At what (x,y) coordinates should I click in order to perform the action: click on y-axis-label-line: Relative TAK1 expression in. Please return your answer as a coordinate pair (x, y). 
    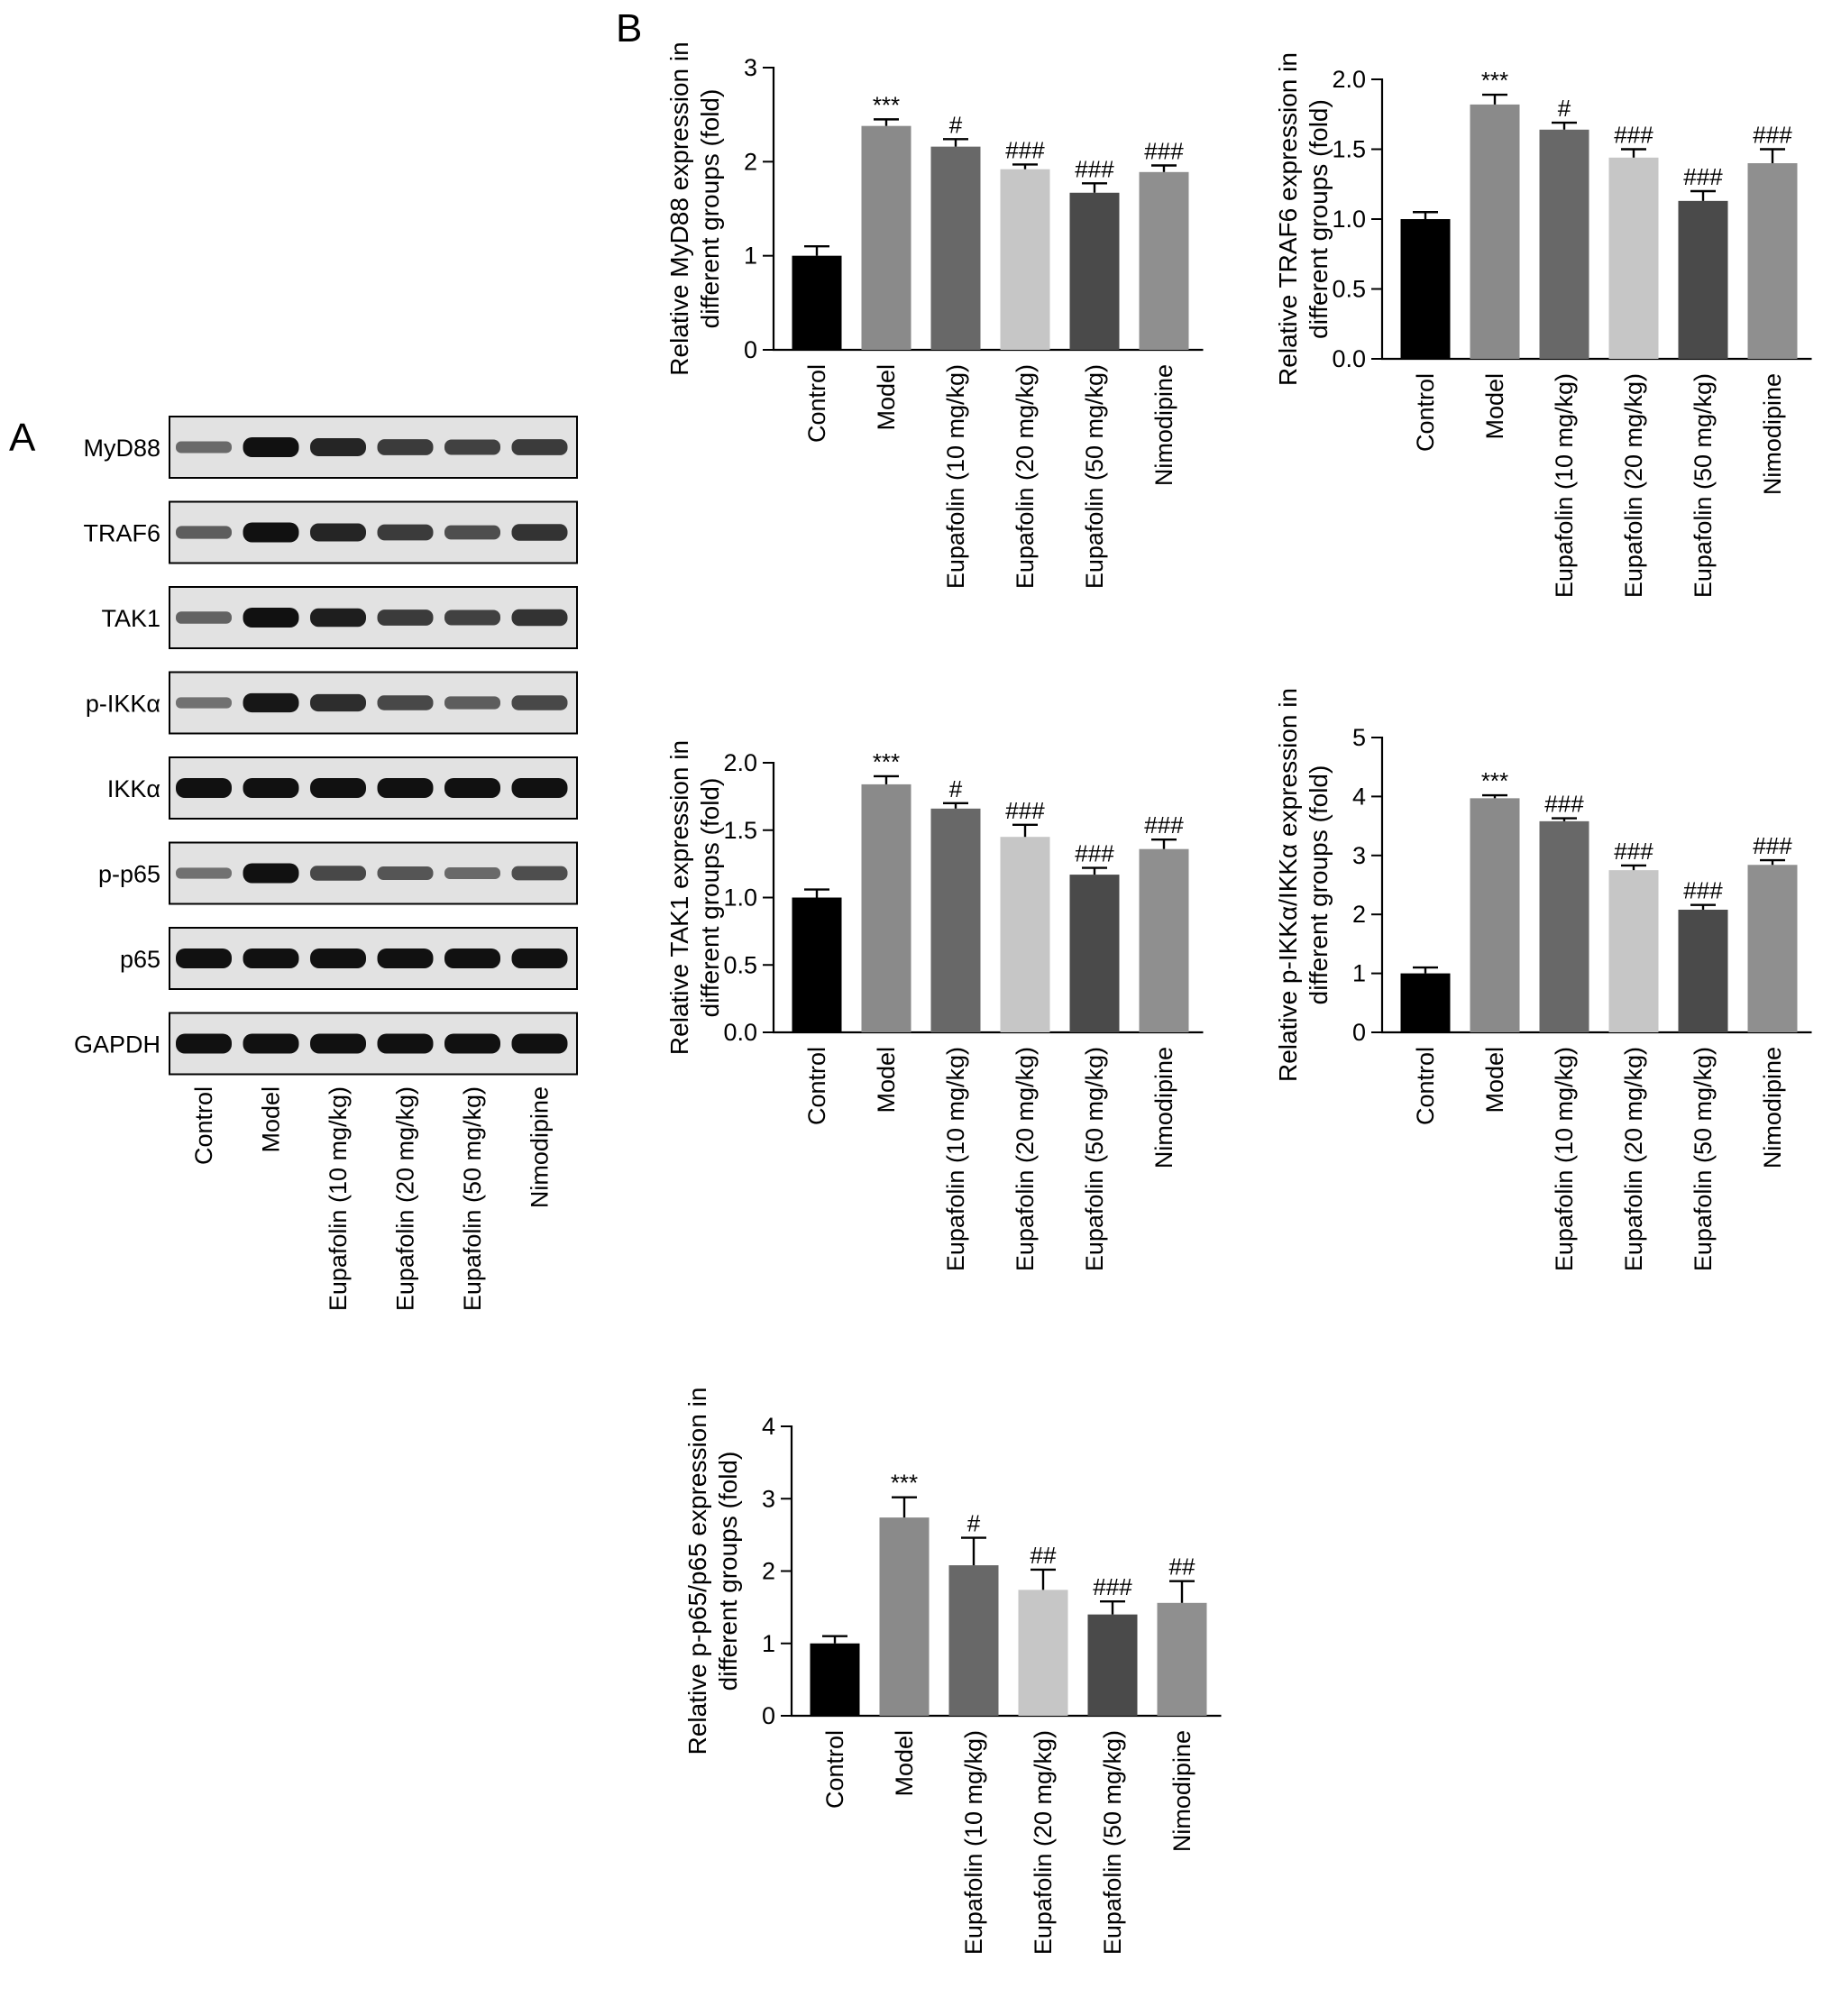
    Looking at the image, I should click on (679, 898).